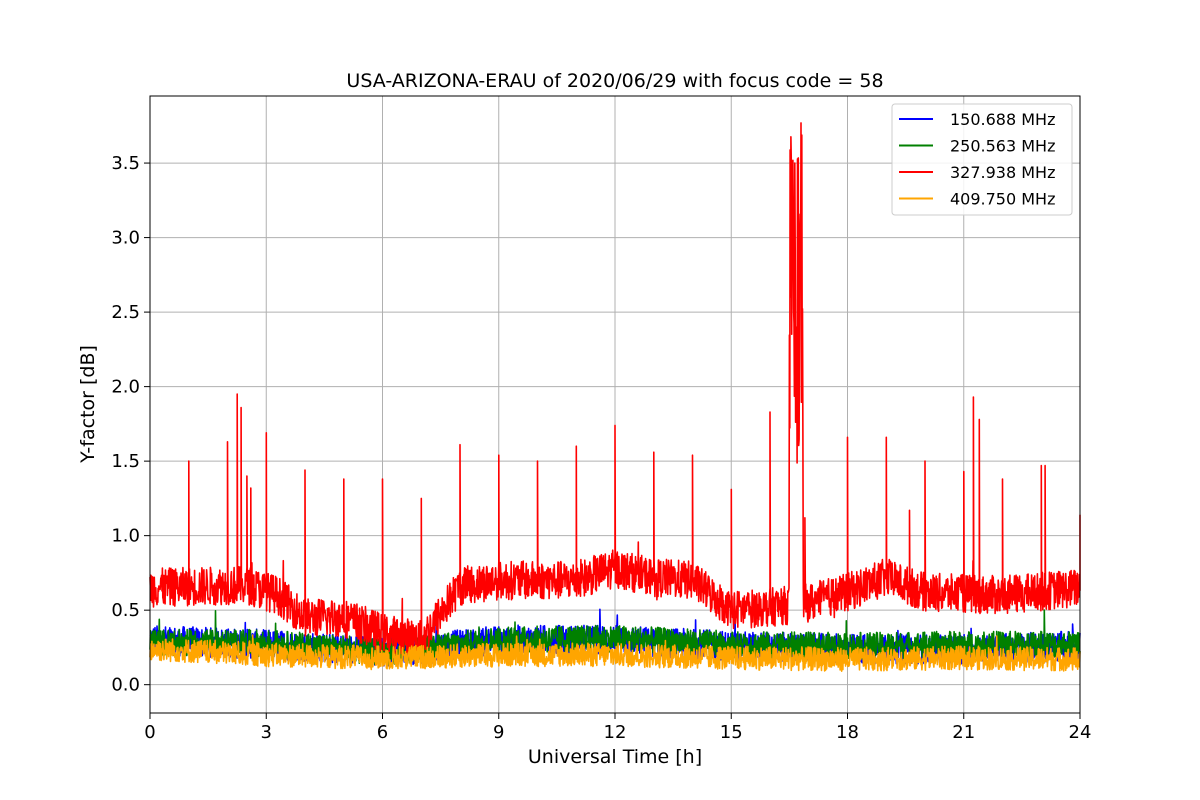  What do you see at coordinates (125, 536) in the screenshot?
I see `y-tick-label: 1.0` at bounding box center [125, 536].